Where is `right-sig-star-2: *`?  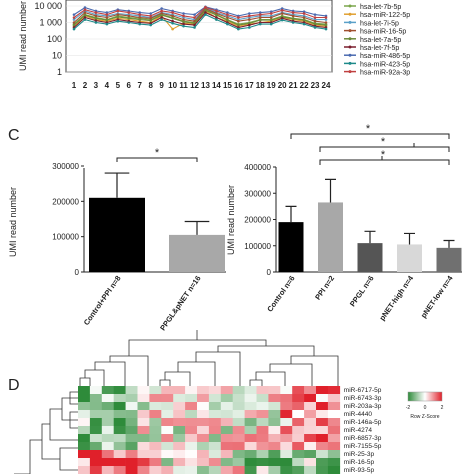
right-sig-star-2: * is located at coordinates (383, 142).